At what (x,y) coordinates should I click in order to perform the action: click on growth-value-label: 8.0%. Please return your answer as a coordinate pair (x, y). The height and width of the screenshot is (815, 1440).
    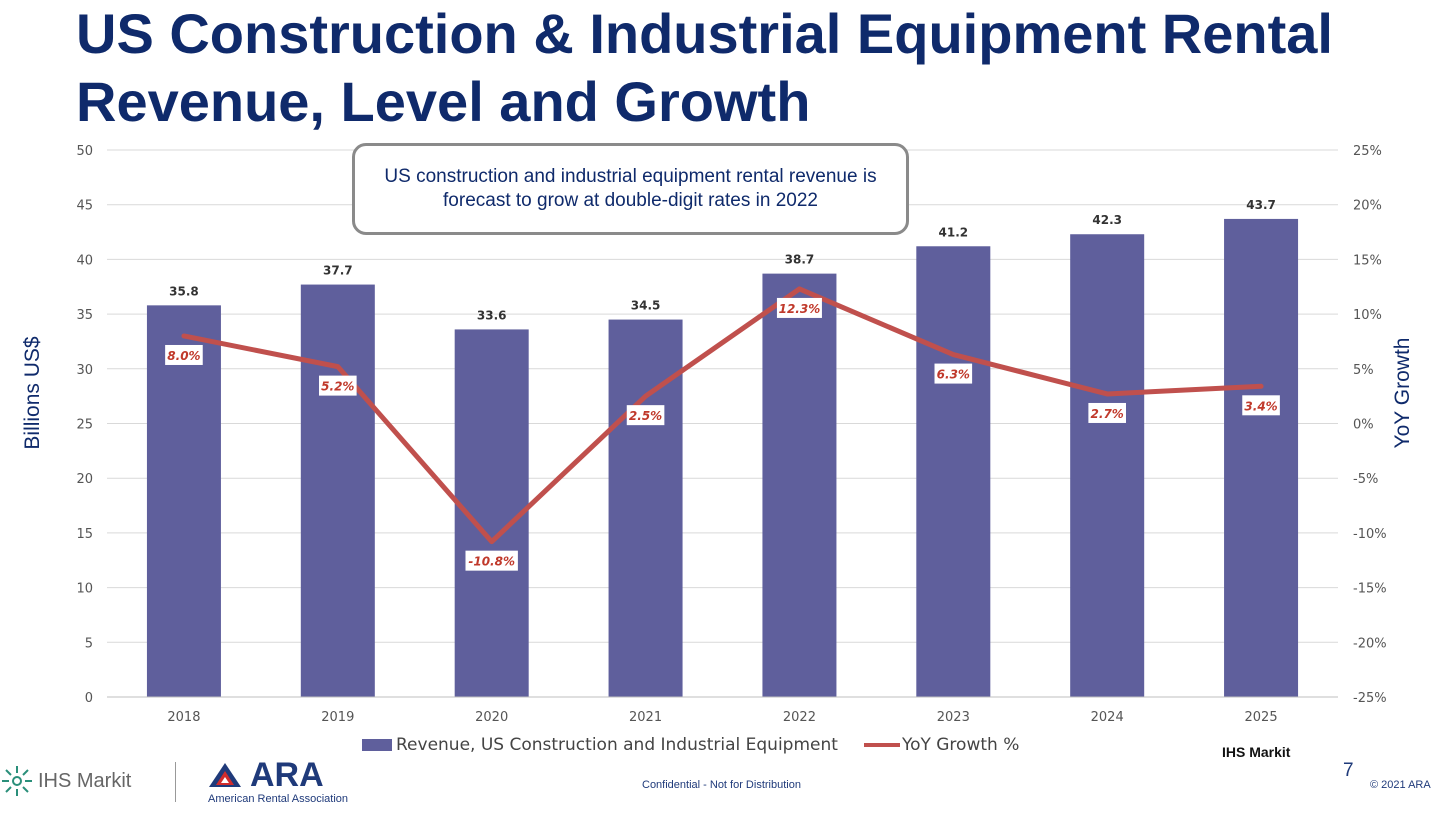
    Looking at the image, I should click on (183, 356).